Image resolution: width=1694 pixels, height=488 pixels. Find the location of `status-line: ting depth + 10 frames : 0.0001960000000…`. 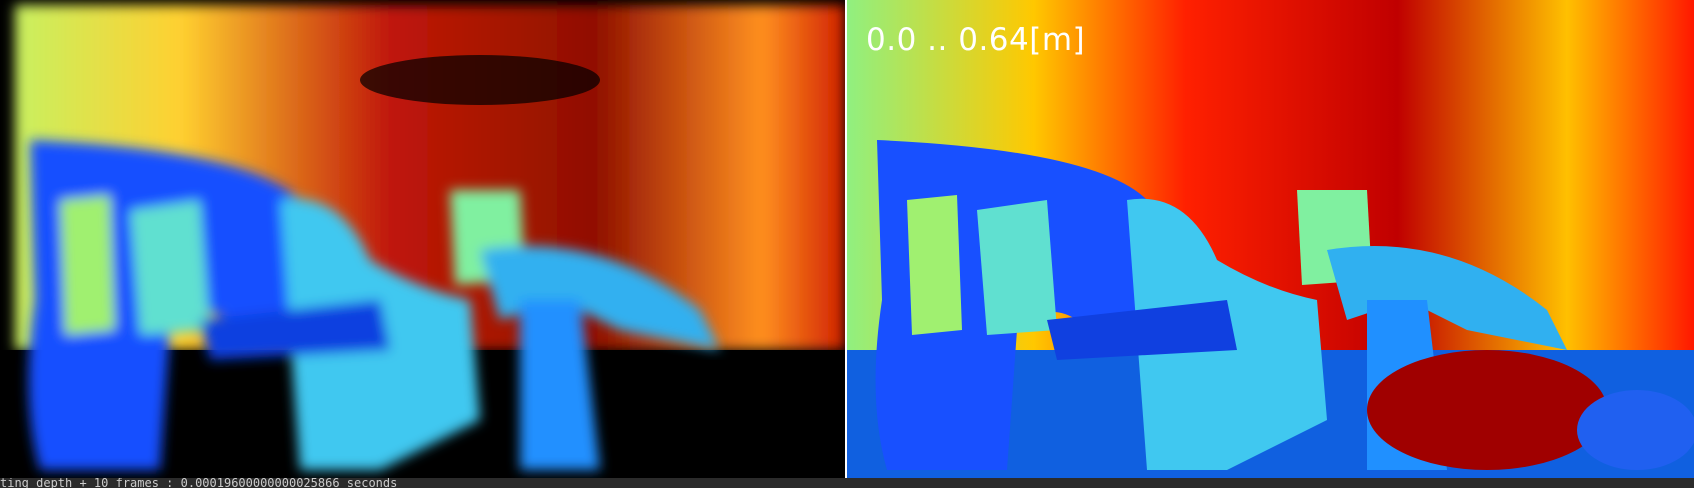

status-line: ting depth + 10 frames : 0.0001960000000… is located at coordinates (847, 483).